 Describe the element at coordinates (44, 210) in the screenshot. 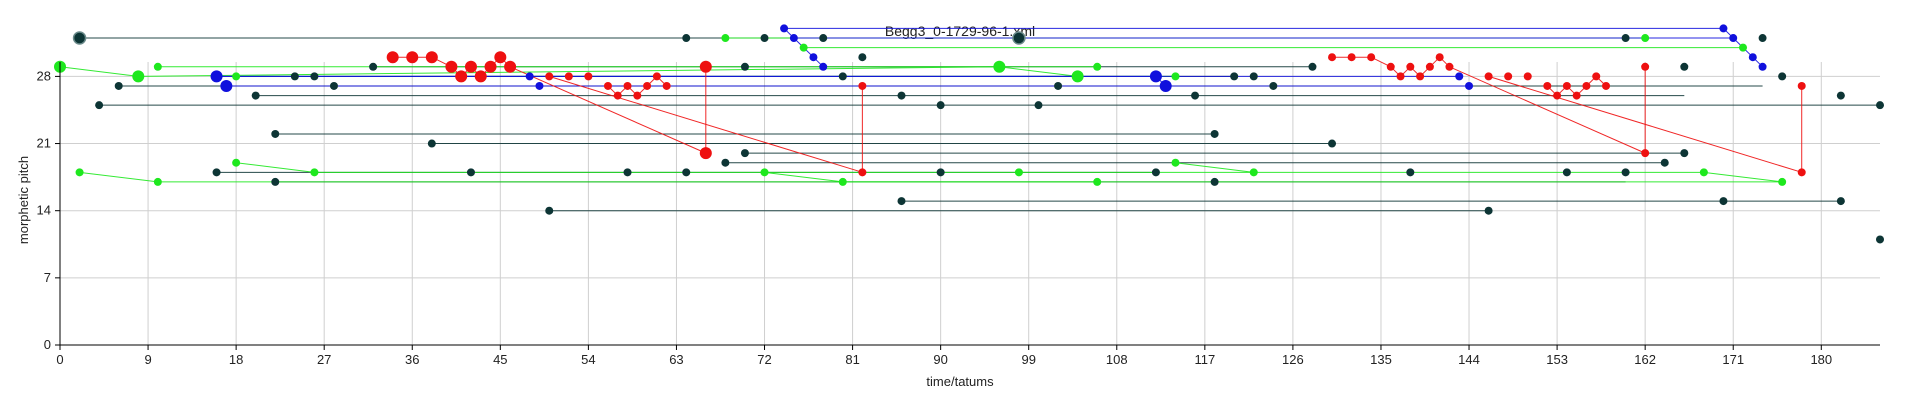

I see `y-tick-label: 14` at that location.